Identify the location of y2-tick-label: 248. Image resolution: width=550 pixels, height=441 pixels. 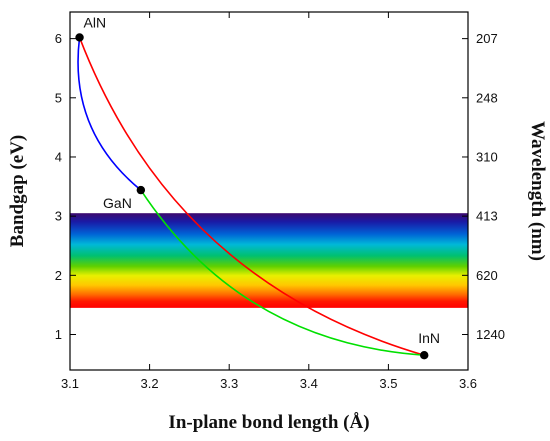
(487, 97).